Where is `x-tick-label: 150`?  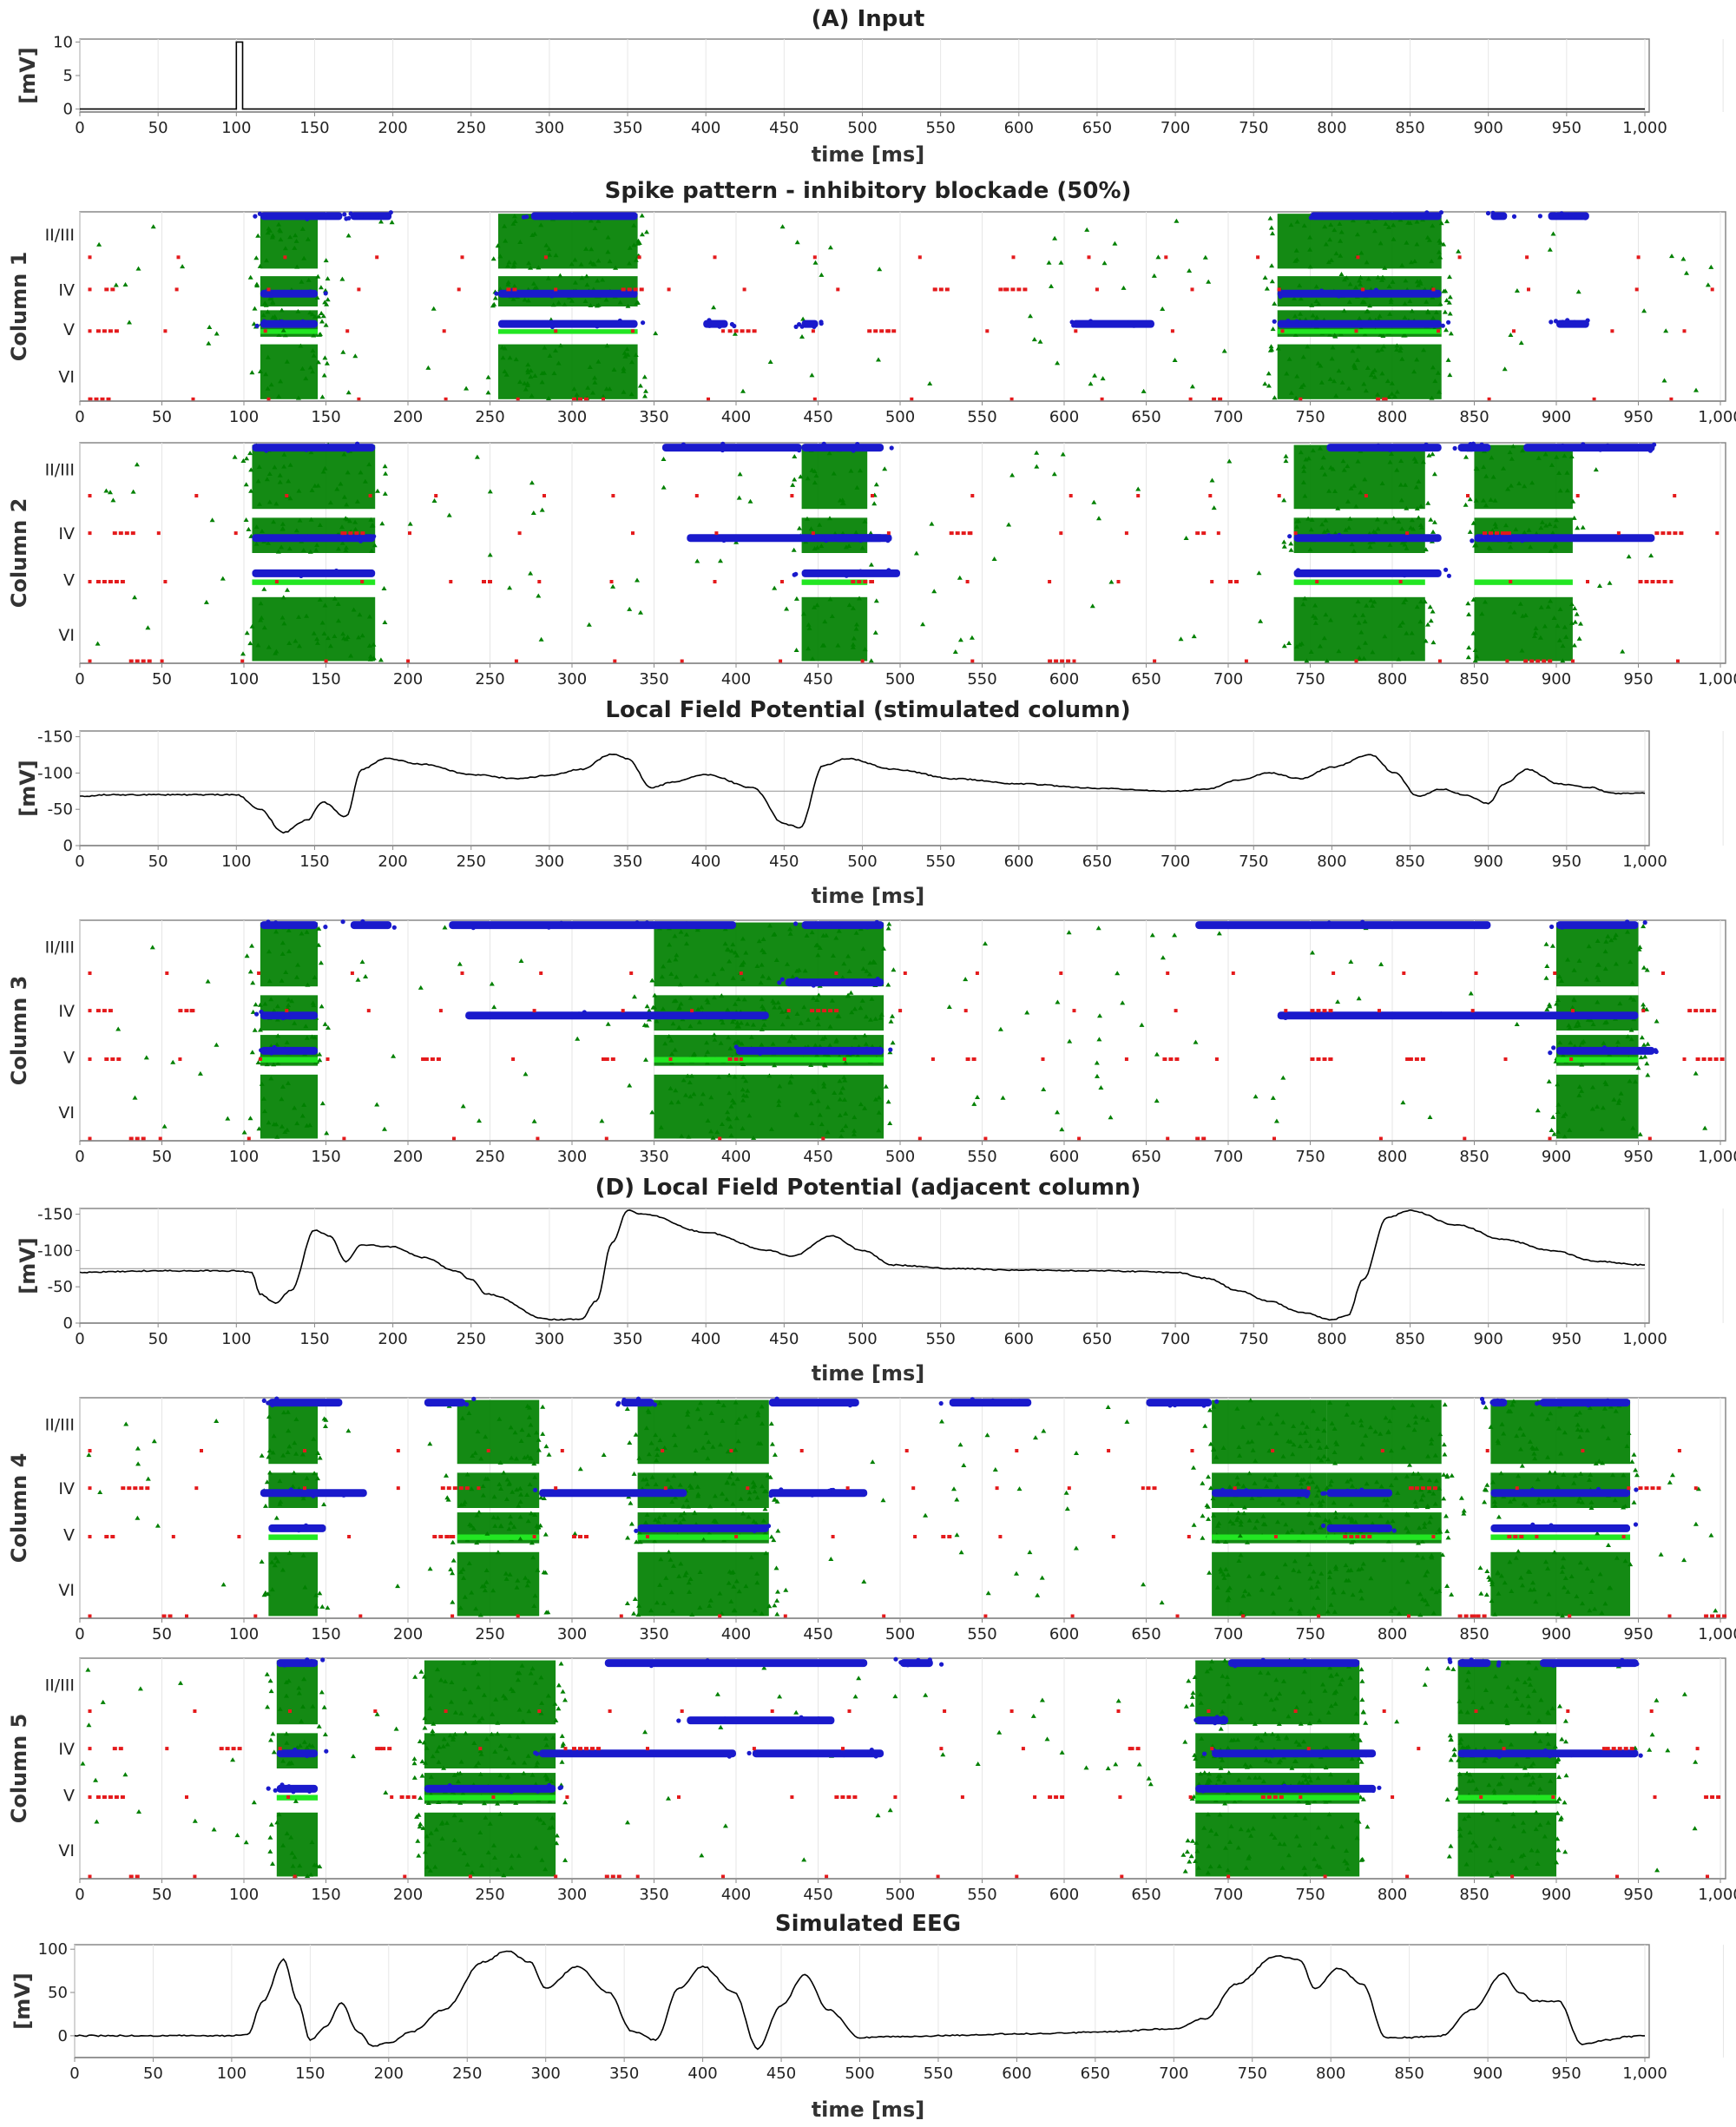 x-tick-label: 150 is located at coordinates (325, 1157).